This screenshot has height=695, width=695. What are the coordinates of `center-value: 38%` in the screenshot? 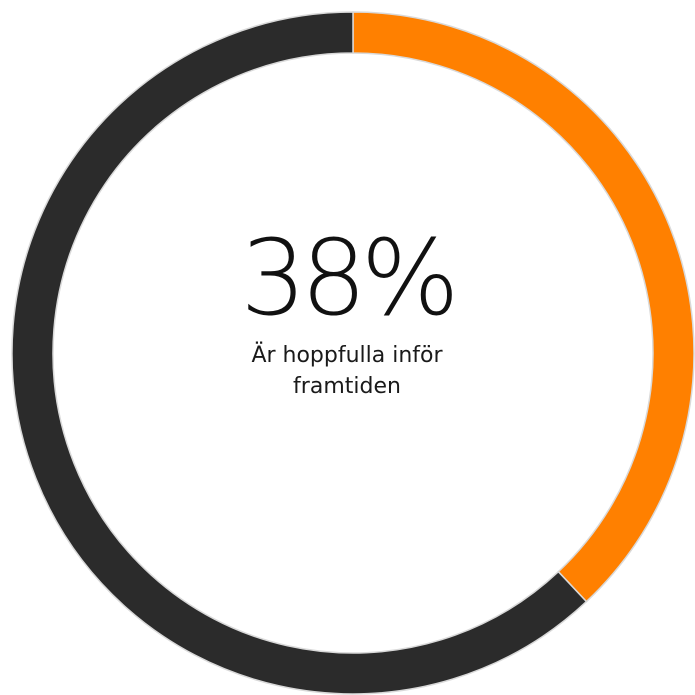 It's located at (349, 278).